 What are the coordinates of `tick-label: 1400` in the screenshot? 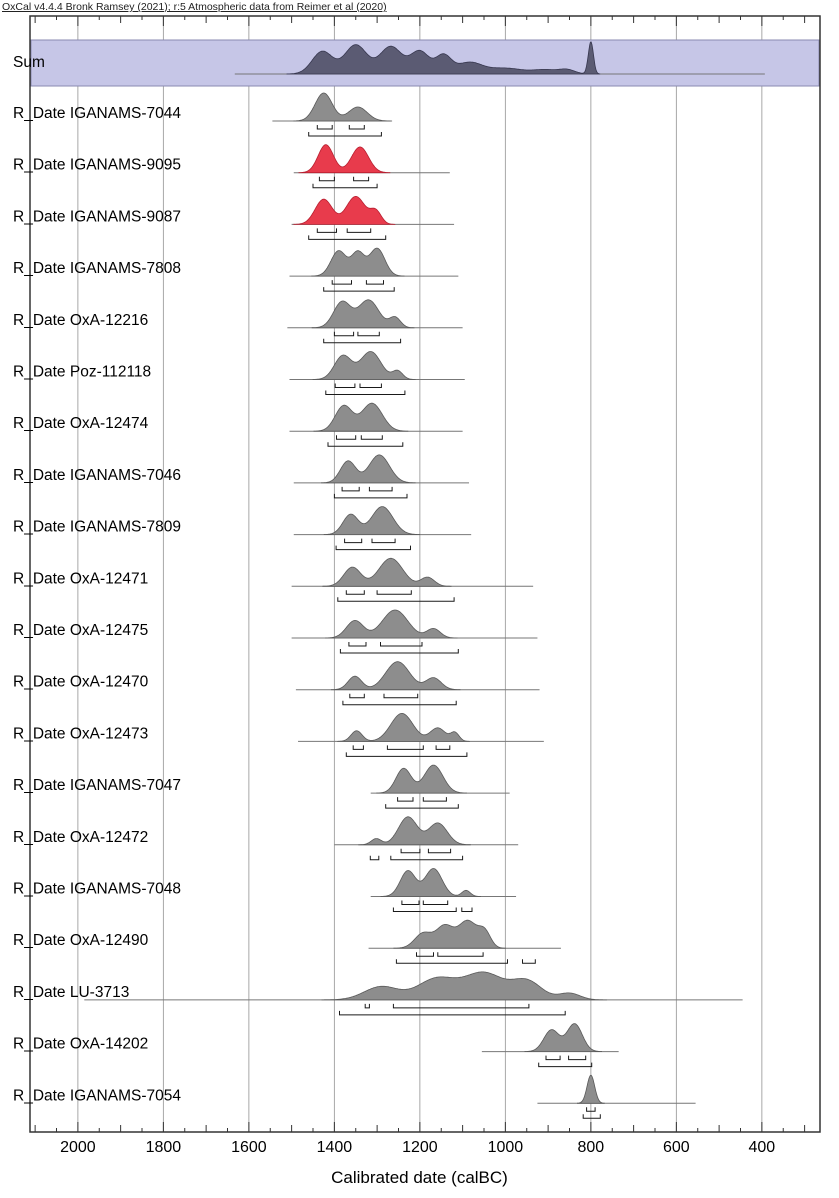 It's located at (335, 1147).